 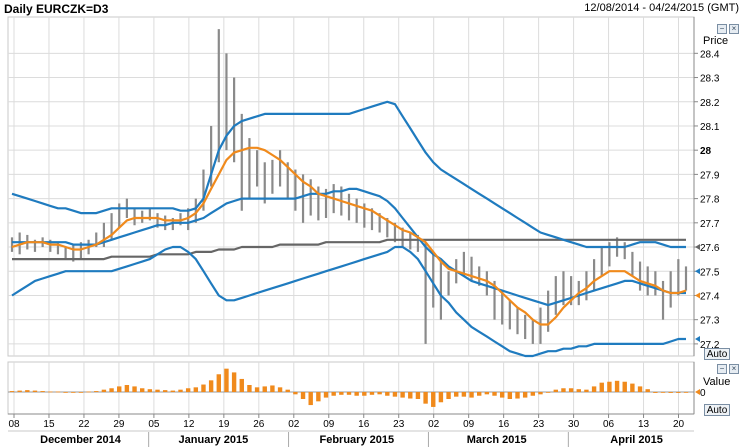 I want to click on value-panel-frame, so click(x=351, y=388).